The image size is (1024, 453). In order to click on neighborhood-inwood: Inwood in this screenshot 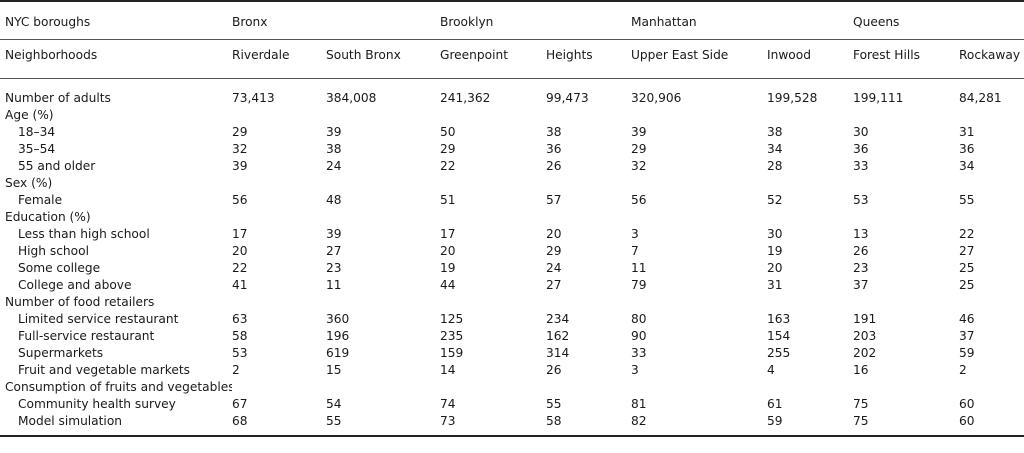, I will do `click(810, 59)`.